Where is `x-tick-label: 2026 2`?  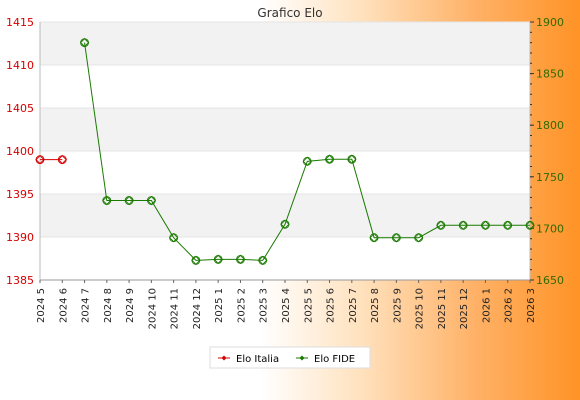
x-tick-label: 2026 2 is located at coordinates (509, 305).